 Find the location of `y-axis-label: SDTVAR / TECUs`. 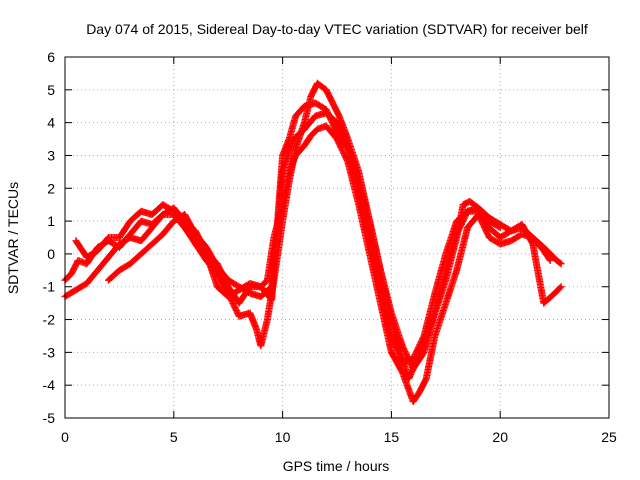

y-axis-label: SDTVAR / TECUs is located at coordinates (13, 238).